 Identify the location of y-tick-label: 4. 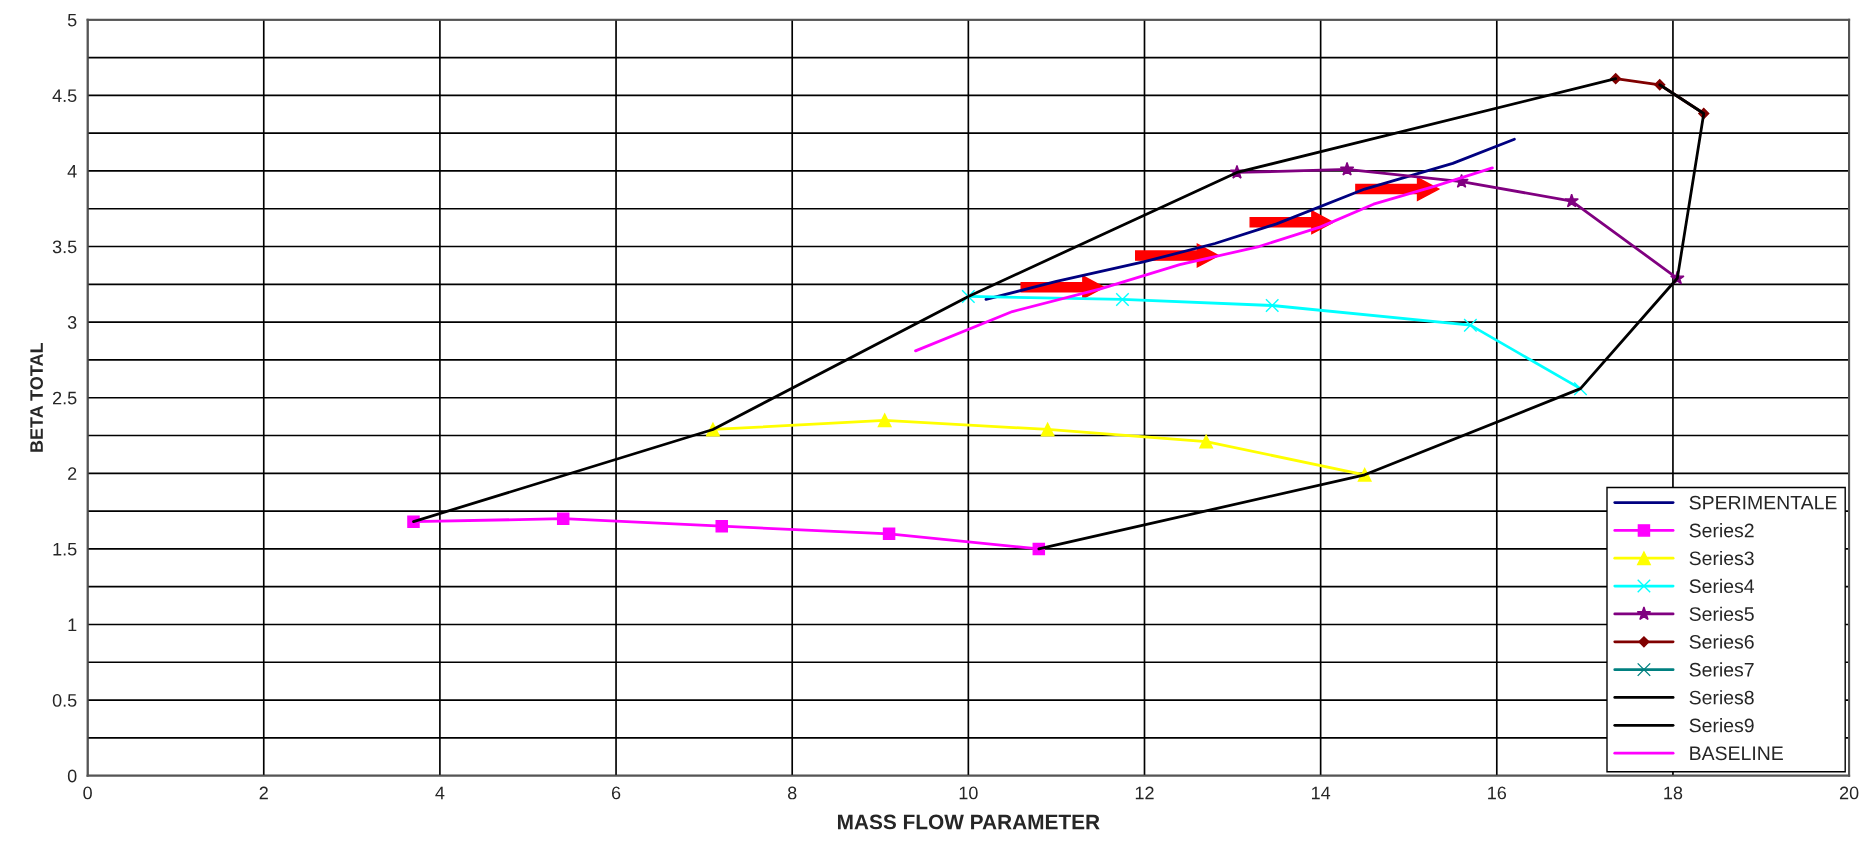
(72, 171).